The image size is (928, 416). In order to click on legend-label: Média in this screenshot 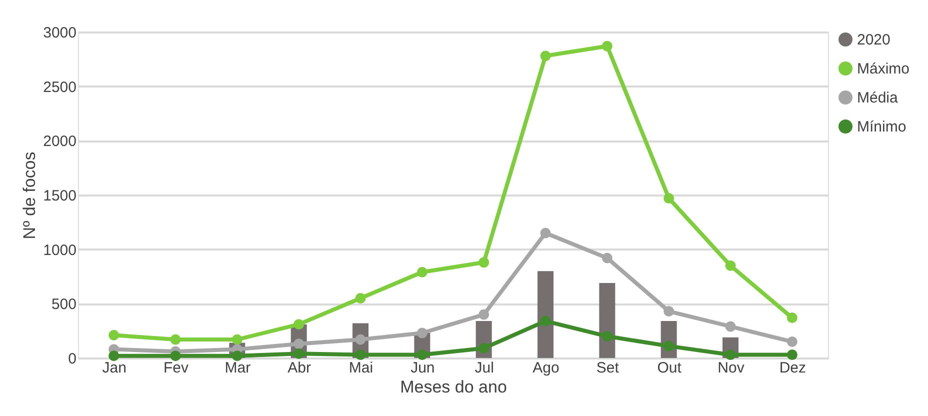, I will do `click(878, 98)`.